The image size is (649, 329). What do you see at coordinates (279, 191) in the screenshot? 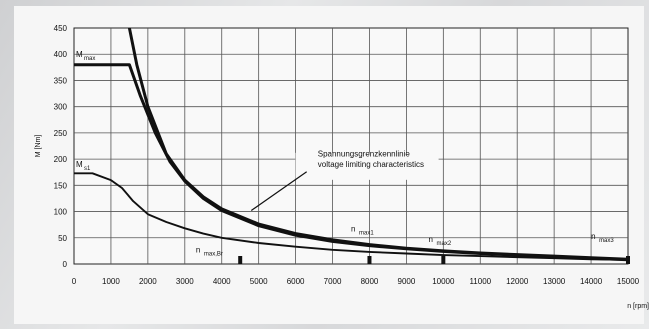
I see `note-pointer-line` at bounding box center [279, 191].